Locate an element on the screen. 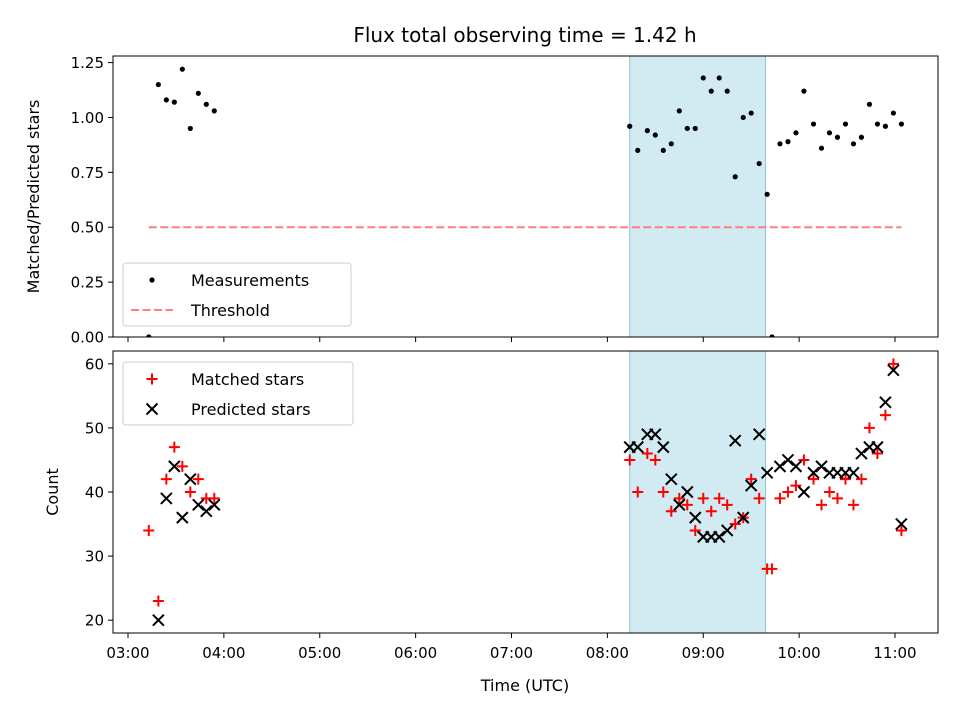 The height and width of the screenshot is (720, 960). x-tick-label: 06:00 is located at coordinates (415, 653).